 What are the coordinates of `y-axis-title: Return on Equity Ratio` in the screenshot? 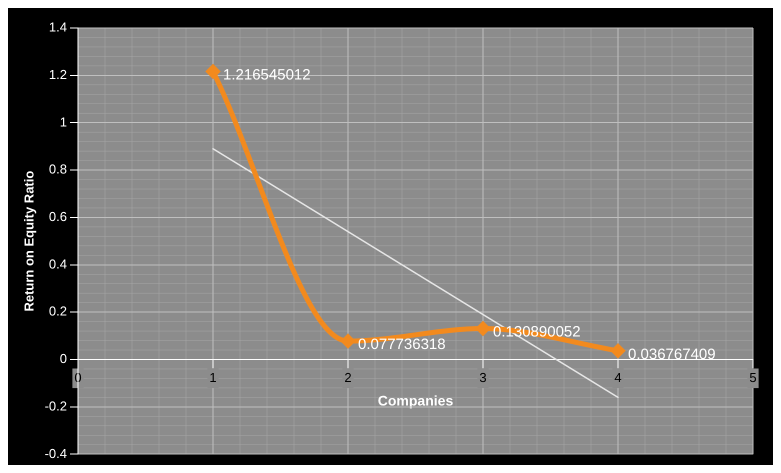 It's located at (28, 241).